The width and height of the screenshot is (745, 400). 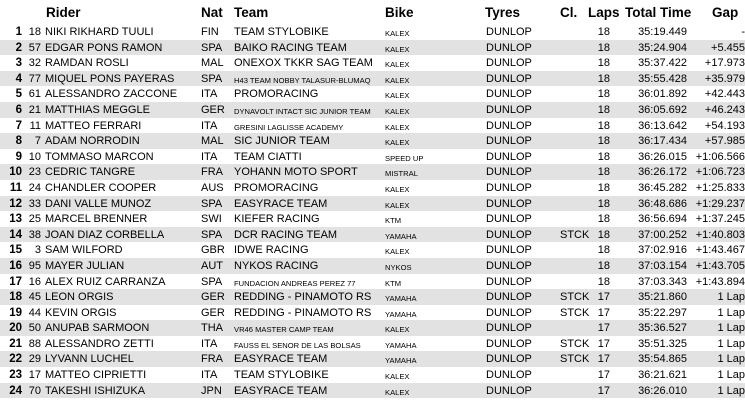 I want to click on nationality-cell: AUT, so click(x=212, y=265).